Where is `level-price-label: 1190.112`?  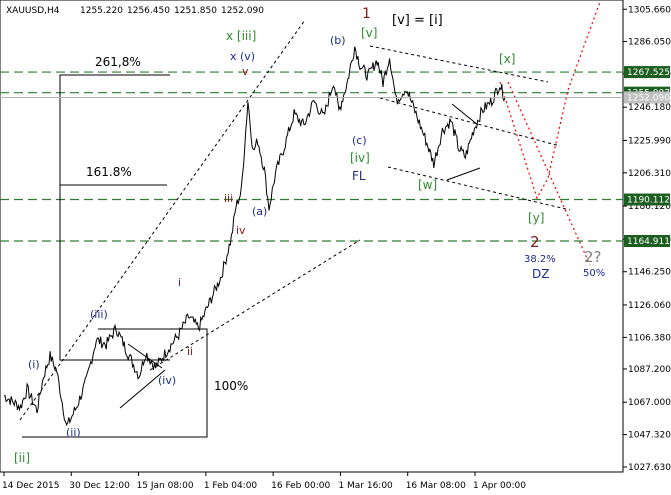 level-price-label: 1190.112 is located at coordinates (648, 201).